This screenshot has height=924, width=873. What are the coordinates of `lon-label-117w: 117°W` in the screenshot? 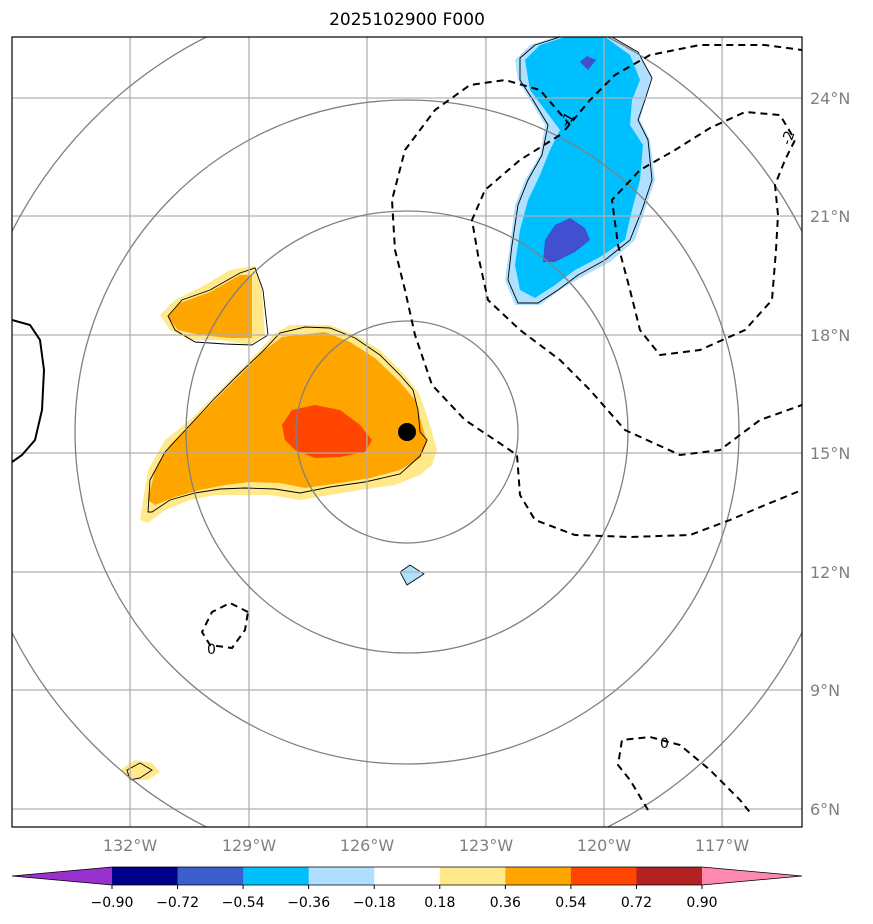 It's located at (722, 845).